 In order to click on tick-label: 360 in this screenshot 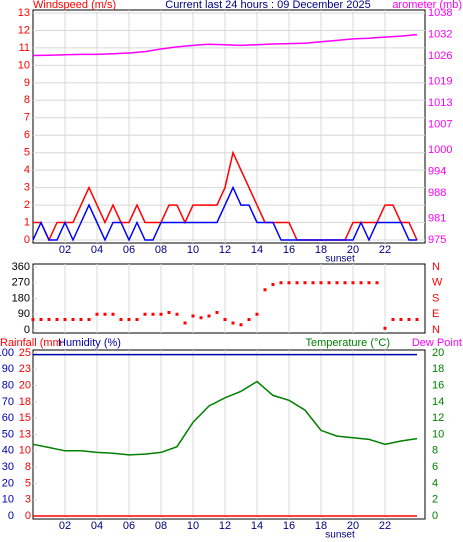, I will do `click(21, 267)`.